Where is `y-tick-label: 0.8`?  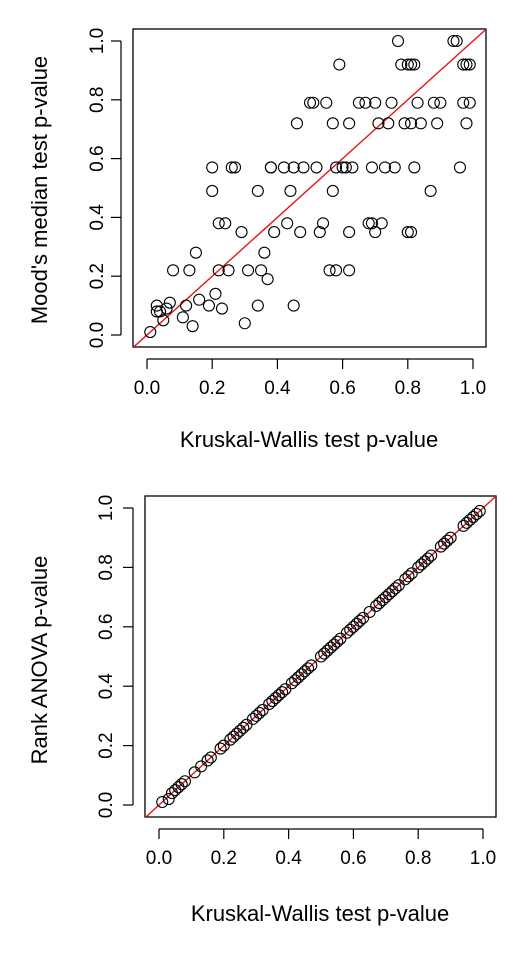 y-tick-label: 0.8 is located at coordinates (106, 567).